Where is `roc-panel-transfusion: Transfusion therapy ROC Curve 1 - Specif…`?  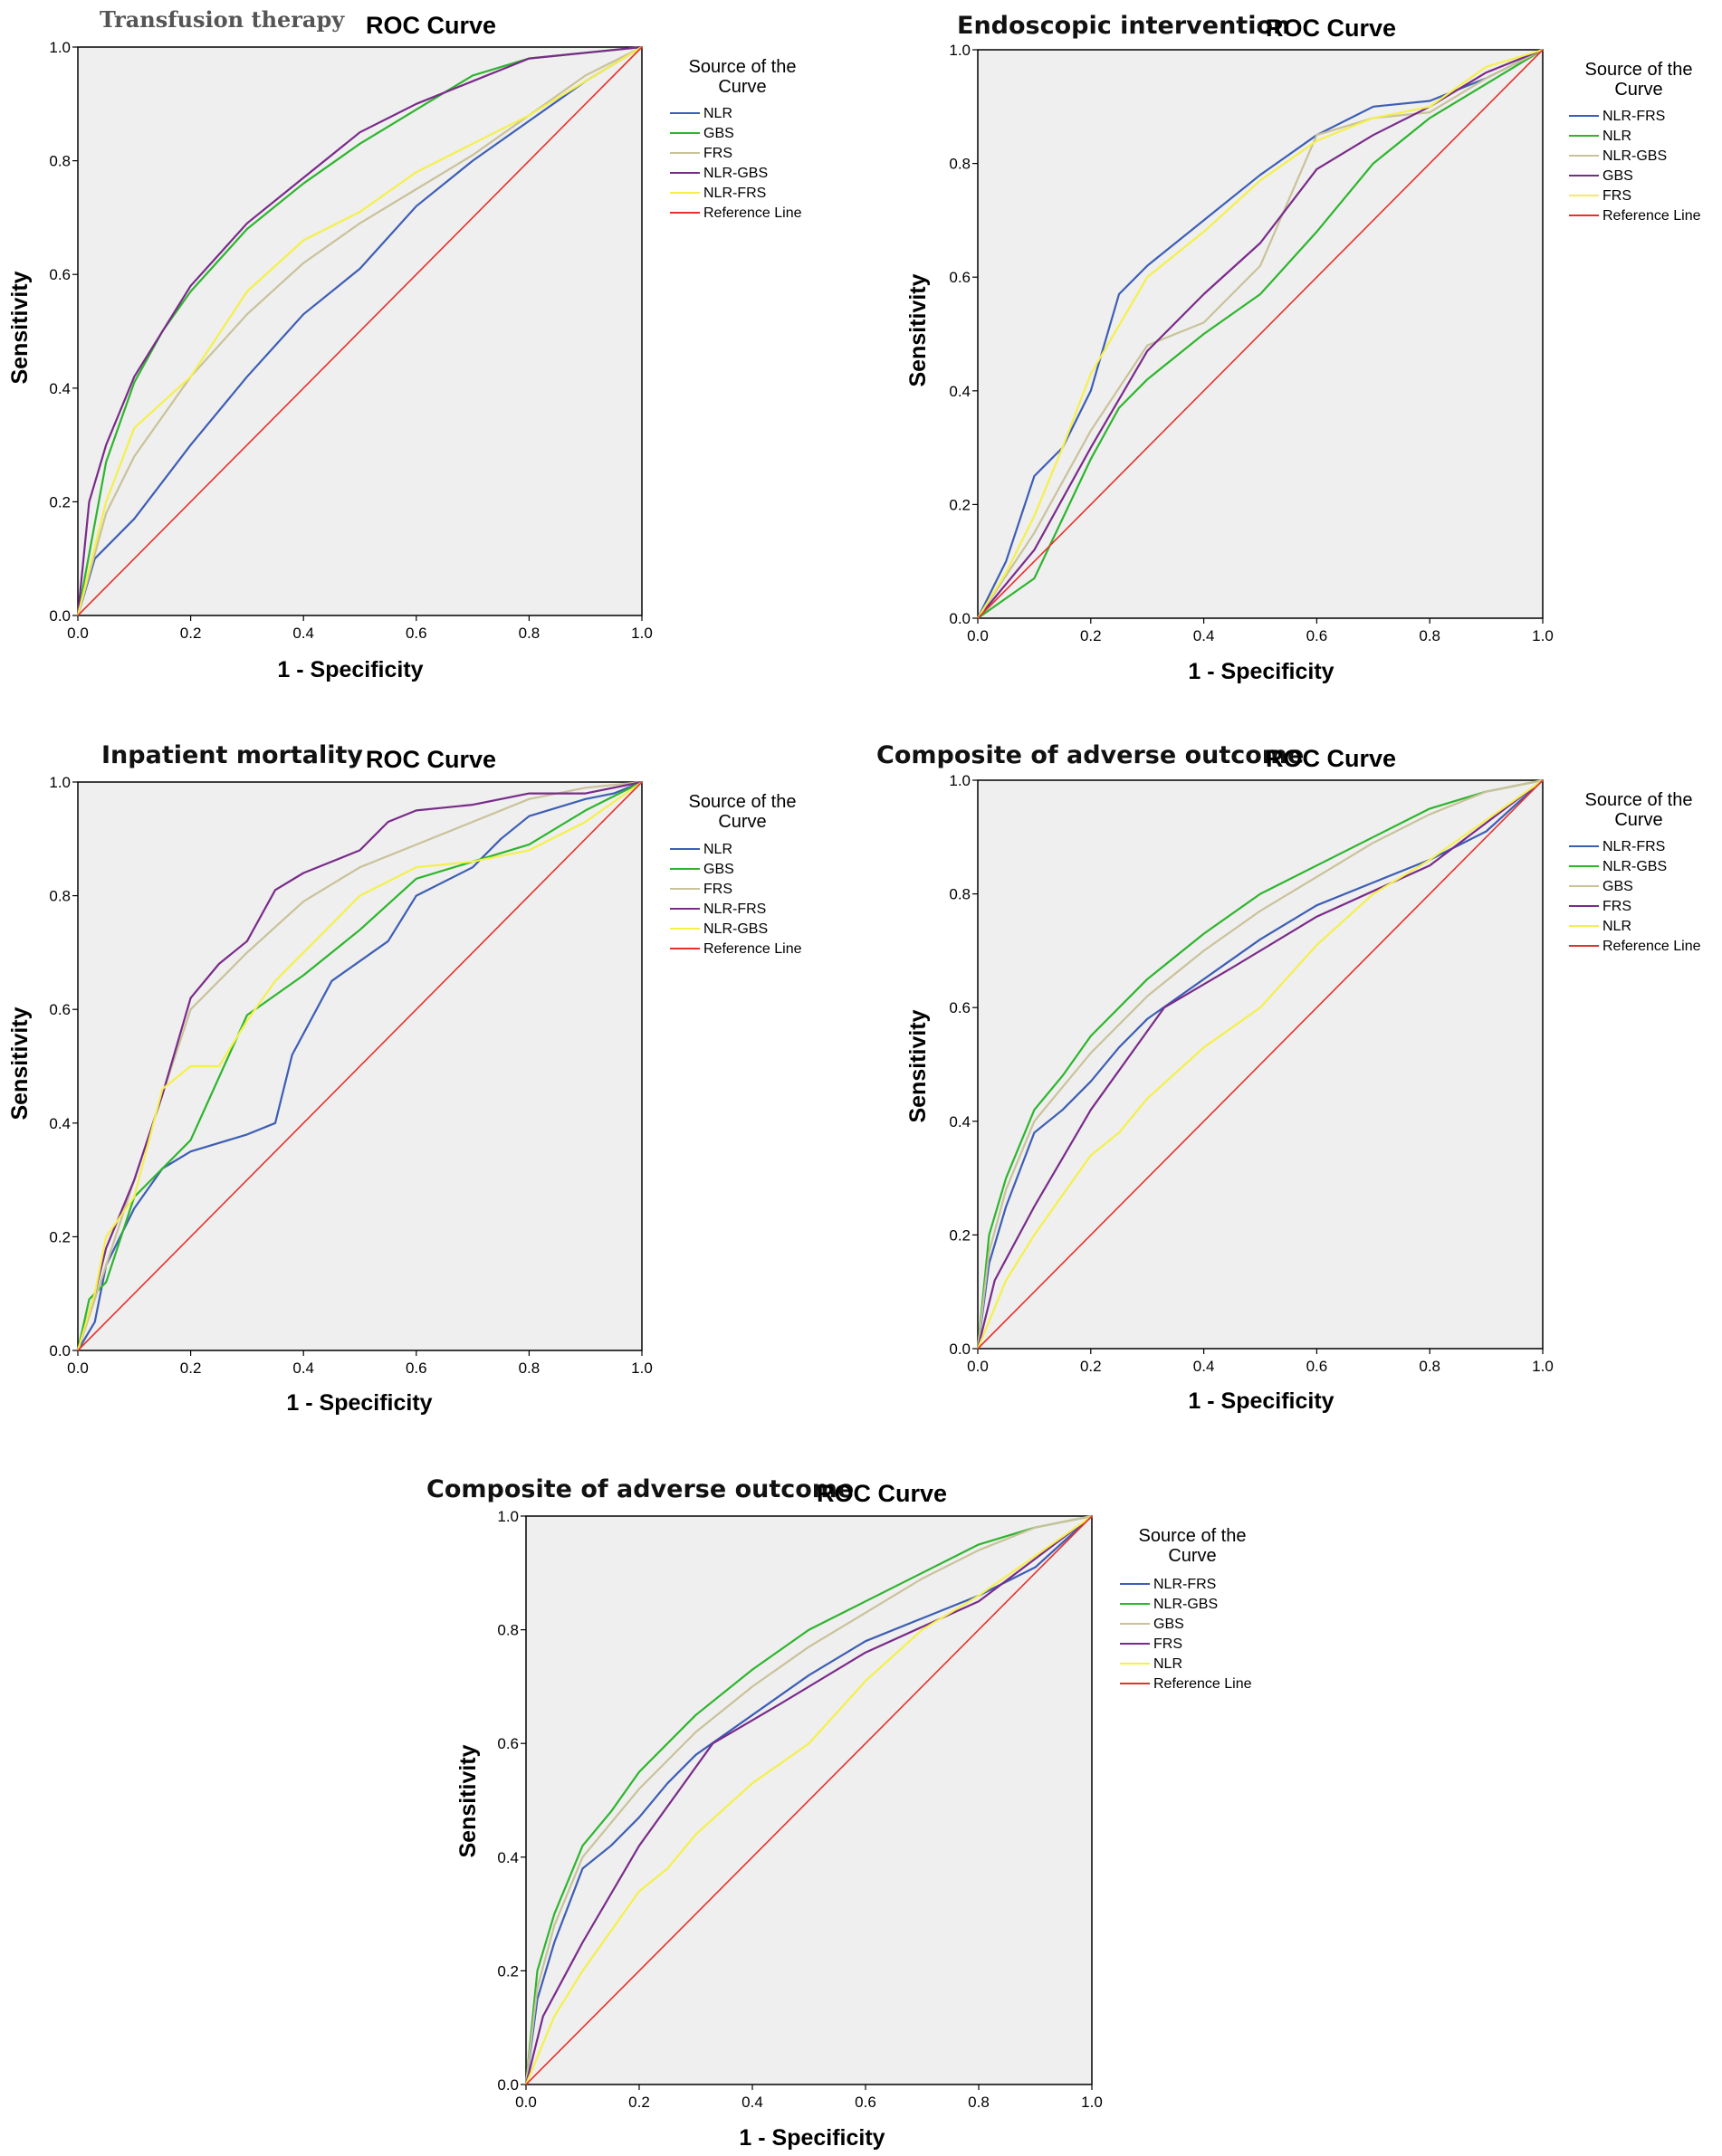
roc-panel-transfusion: Transfusion therapy ROC Curve 1 - Specif… is located at coordinates (405, 344).